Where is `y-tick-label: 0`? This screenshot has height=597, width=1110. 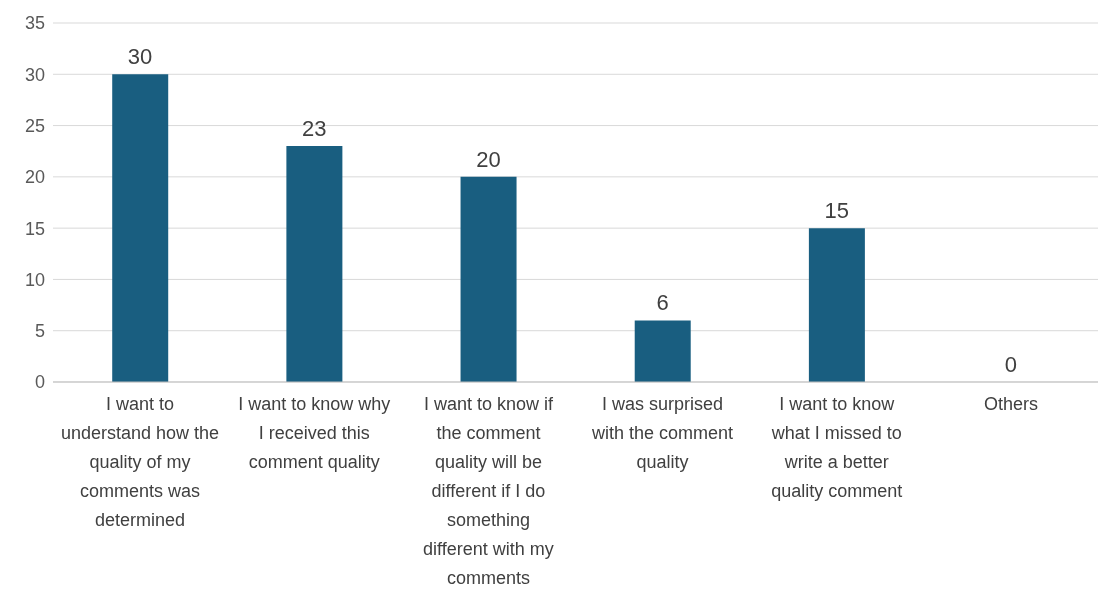 y-tick-label: 0 is located at coordinates (39, 382).